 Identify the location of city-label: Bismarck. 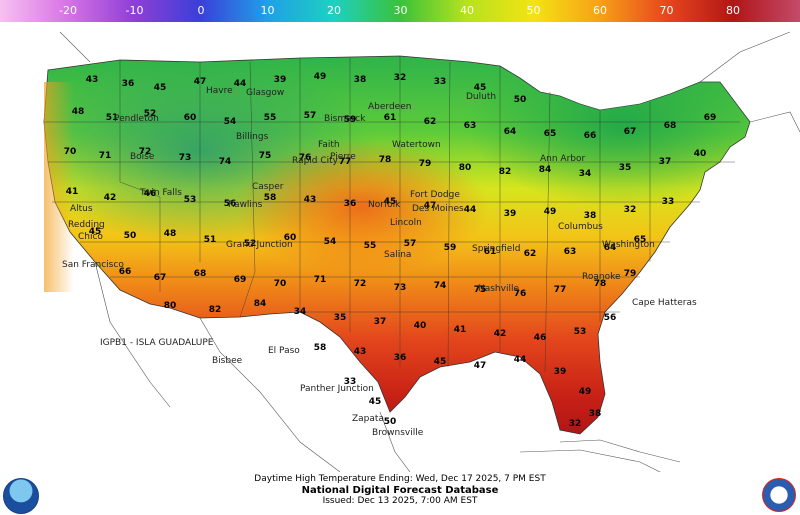
(345, 119).